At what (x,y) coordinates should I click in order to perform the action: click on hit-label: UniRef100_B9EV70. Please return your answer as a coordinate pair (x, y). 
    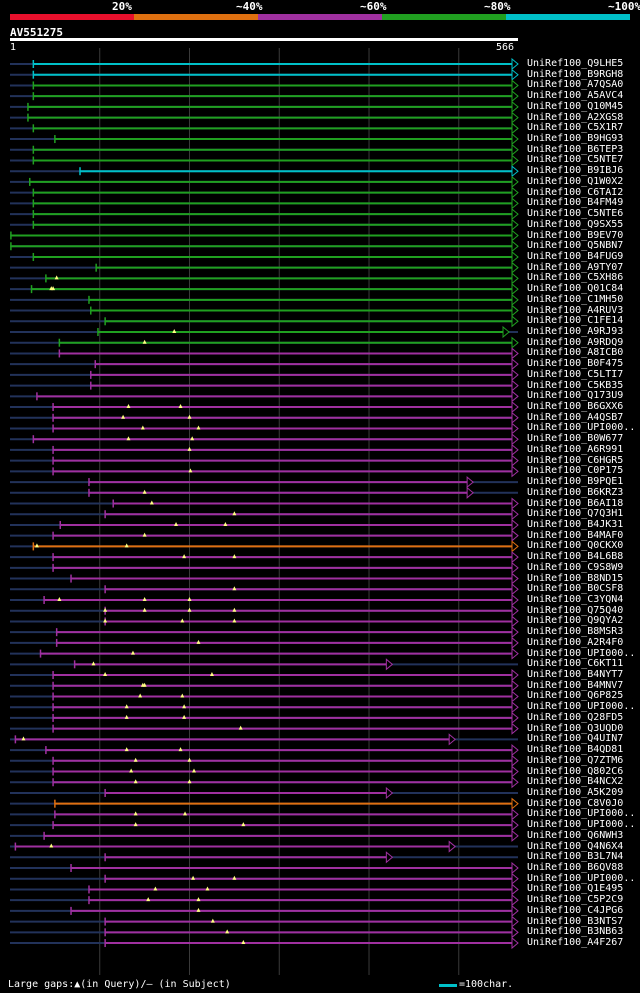
    Looking at the image, I should click on (575, 235).